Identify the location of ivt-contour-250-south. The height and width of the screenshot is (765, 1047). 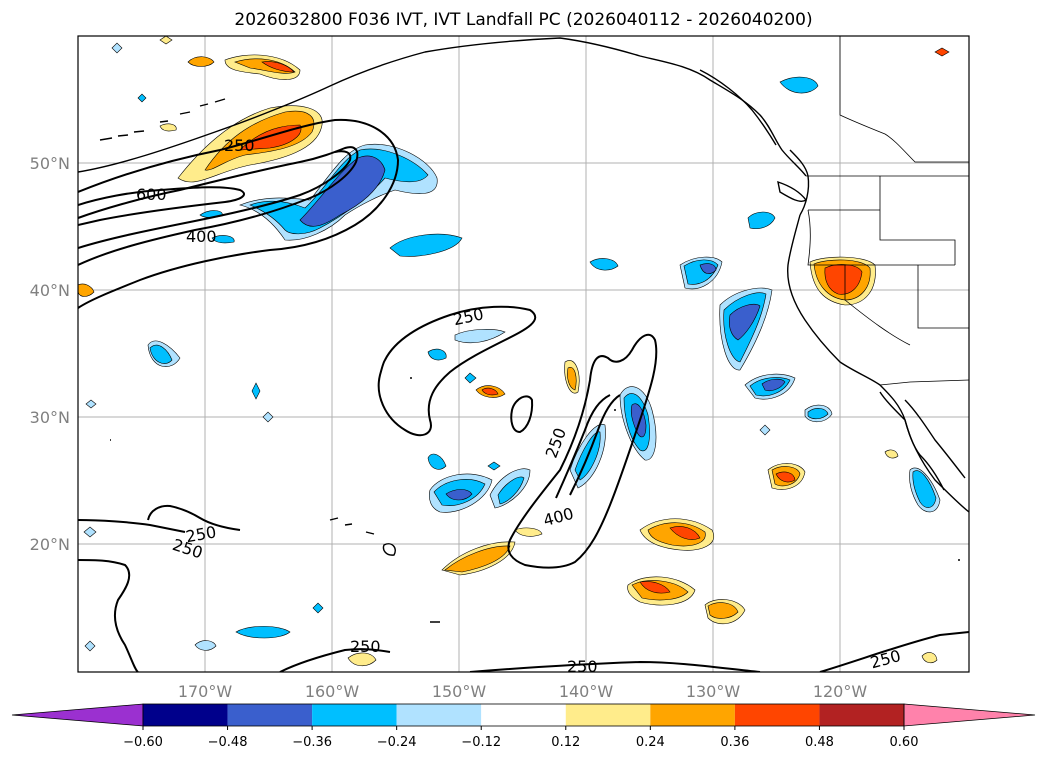
(624, 651).